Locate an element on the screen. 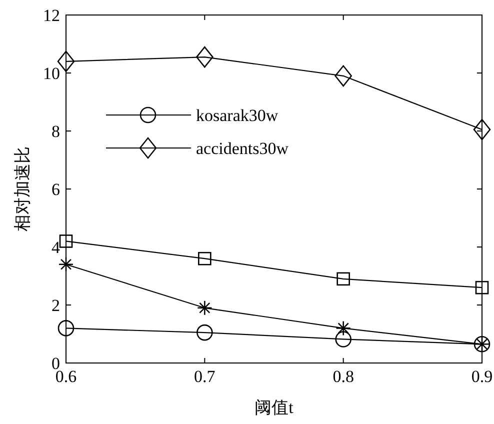 The width and height of the screenshot is (494, 424). y-axis-title: 相对加速比 is located at coordinates (22, 189).